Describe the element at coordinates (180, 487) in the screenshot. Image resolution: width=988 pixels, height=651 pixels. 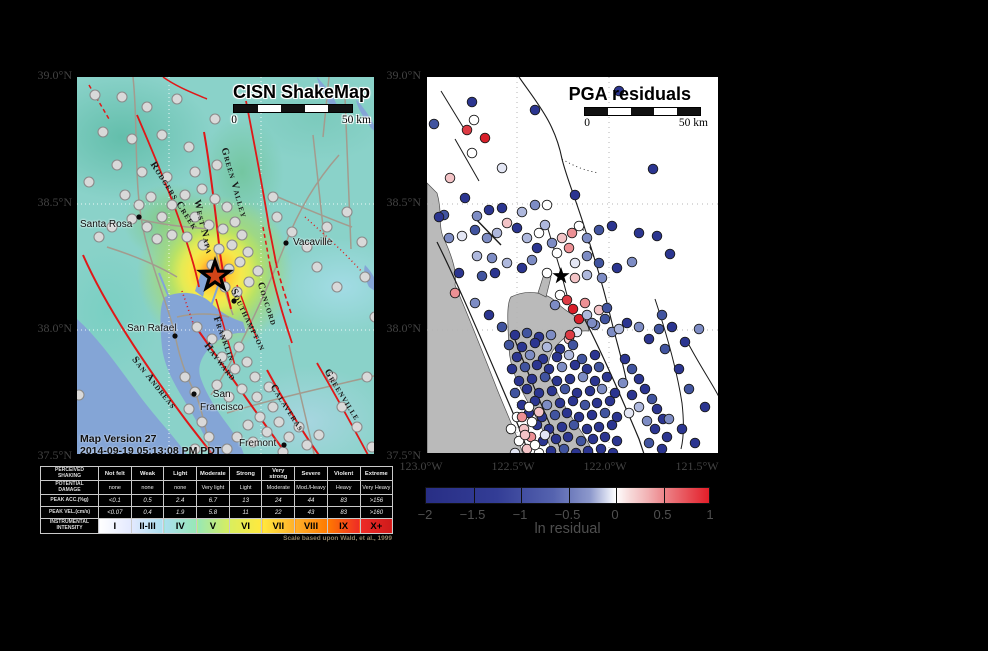
I see `table-cell: none` at that location.